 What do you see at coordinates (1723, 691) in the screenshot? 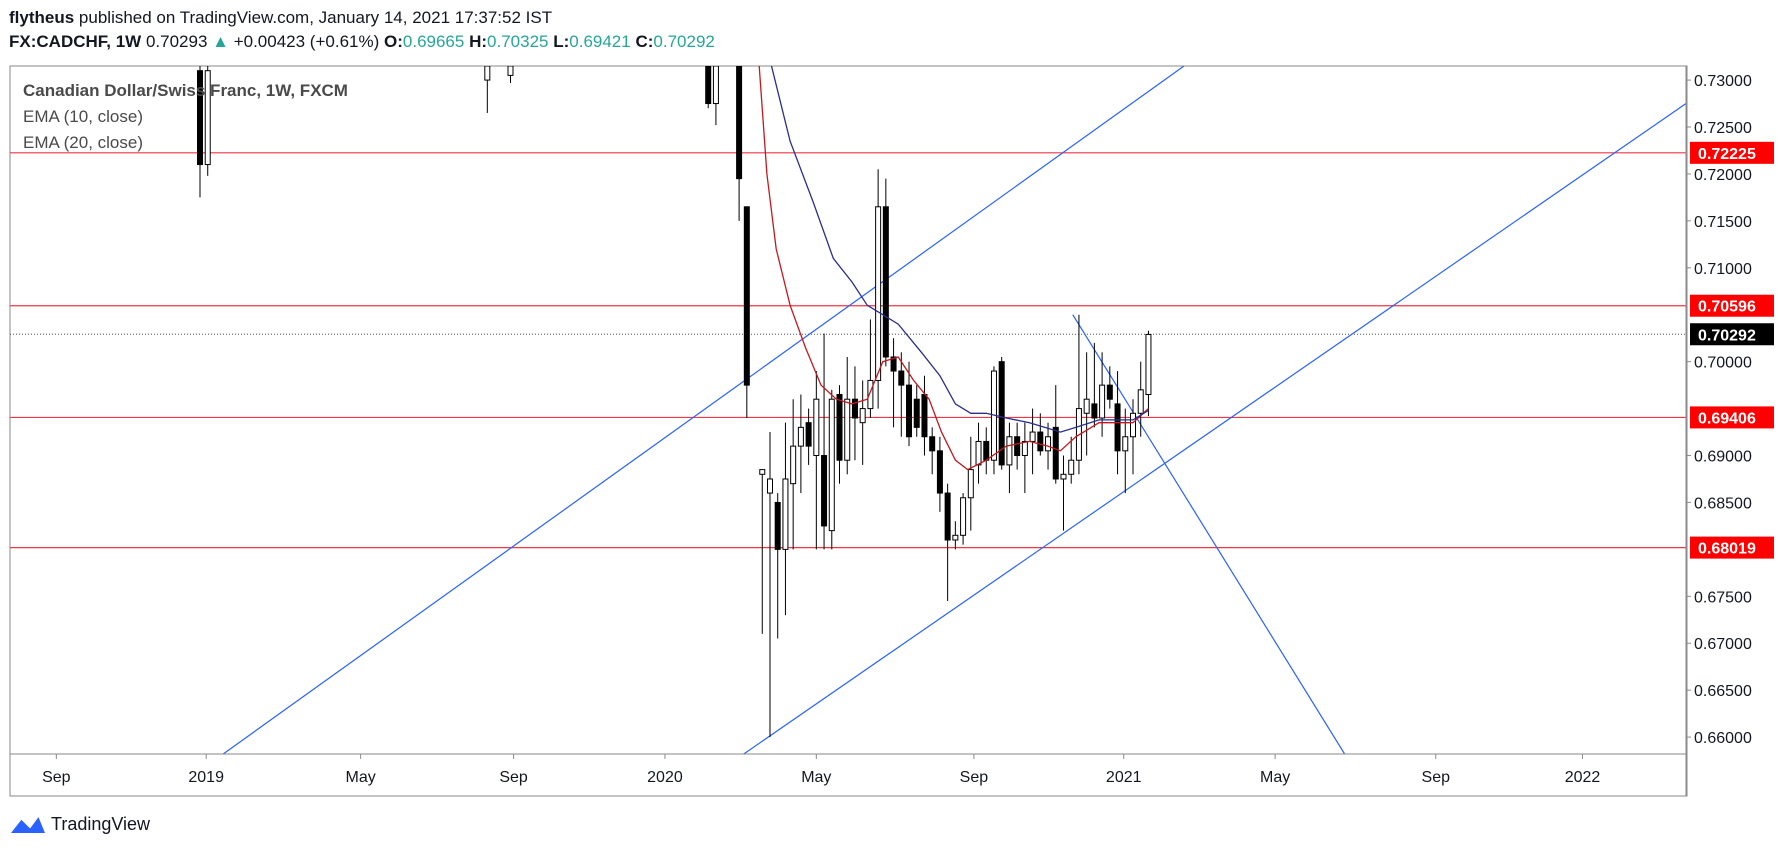
I see `y-tick-label: 0.66500` at bounding box center [1723, 691].